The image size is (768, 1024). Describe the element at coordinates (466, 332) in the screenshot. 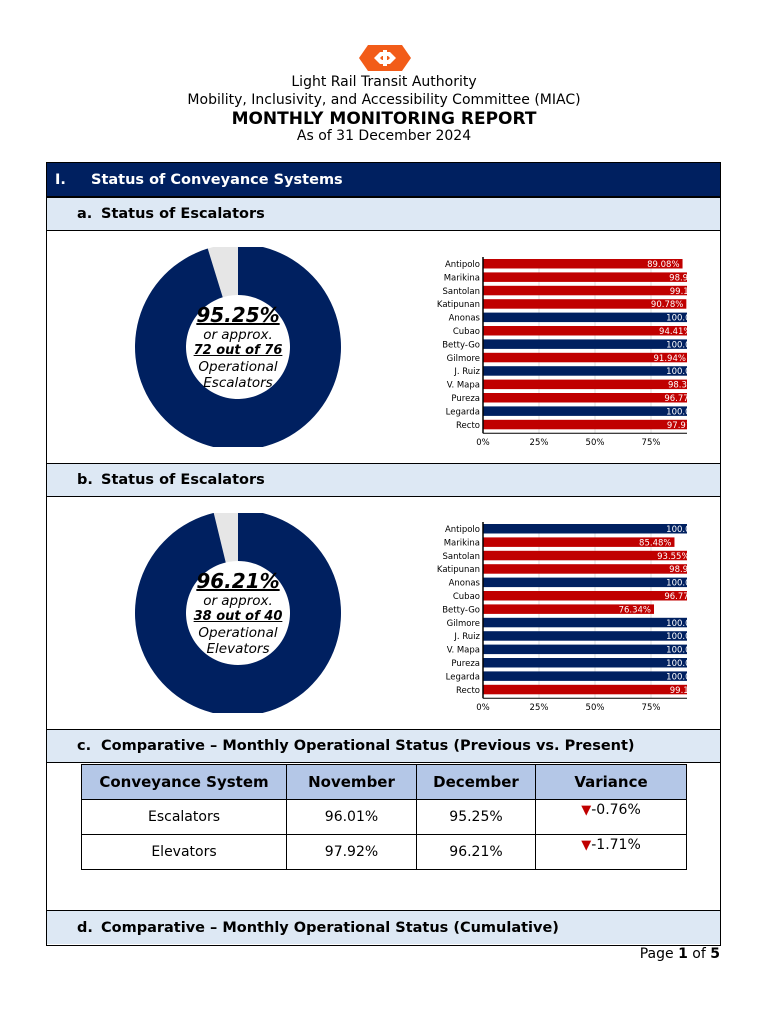

I see `category-label: Cubao` at that location.